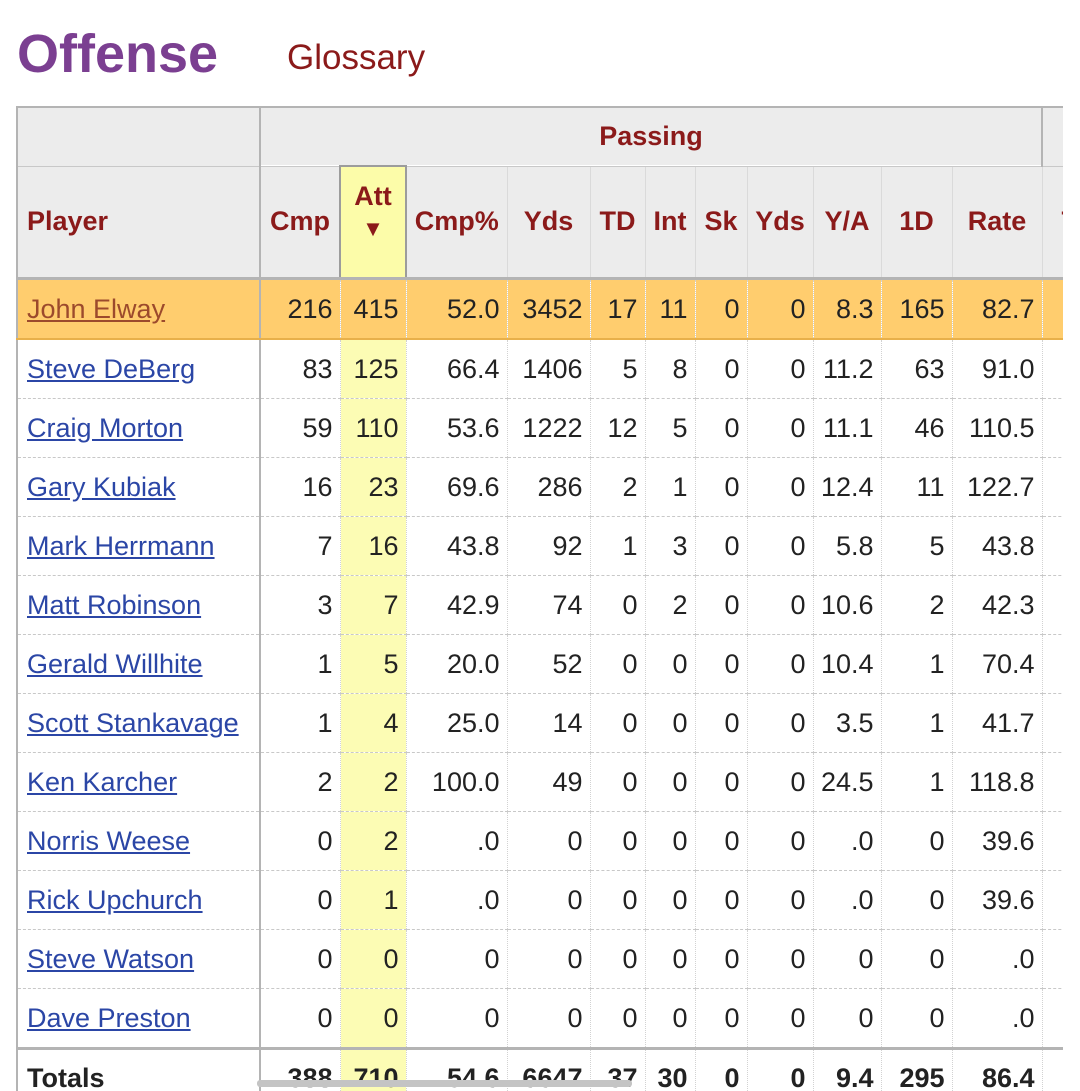 The height and width of the screenshot is (1091, 1080). I want to click on stat-cell-cmp: 3, so click(299, 605).